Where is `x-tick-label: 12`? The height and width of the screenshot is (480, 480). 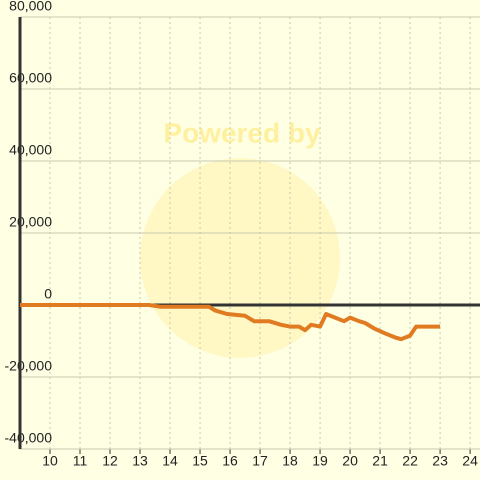 x-tick-label: 12 is located at coordinates (110, 461).